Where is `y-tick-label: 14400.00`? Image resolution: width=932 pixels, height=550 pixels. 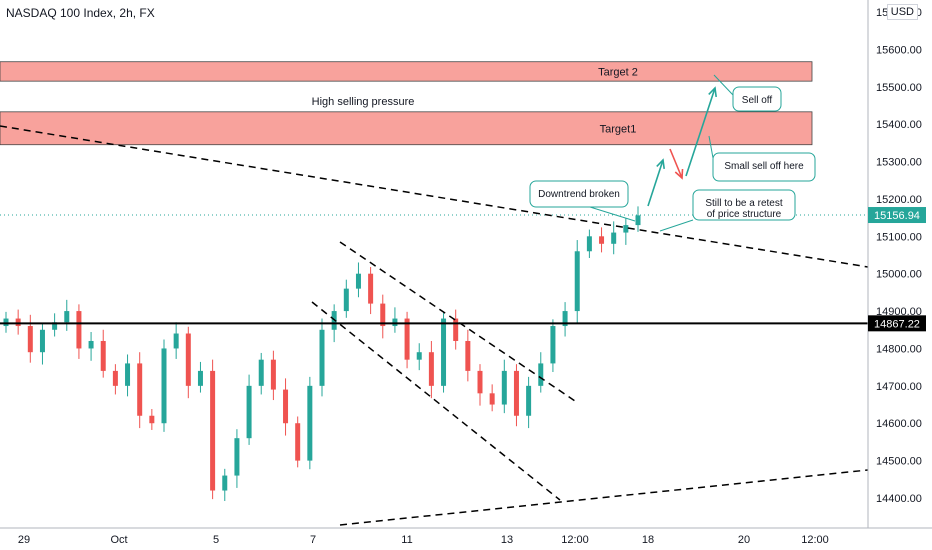 y-tick-label: 14400.00 is located at coordinates (899, 499).